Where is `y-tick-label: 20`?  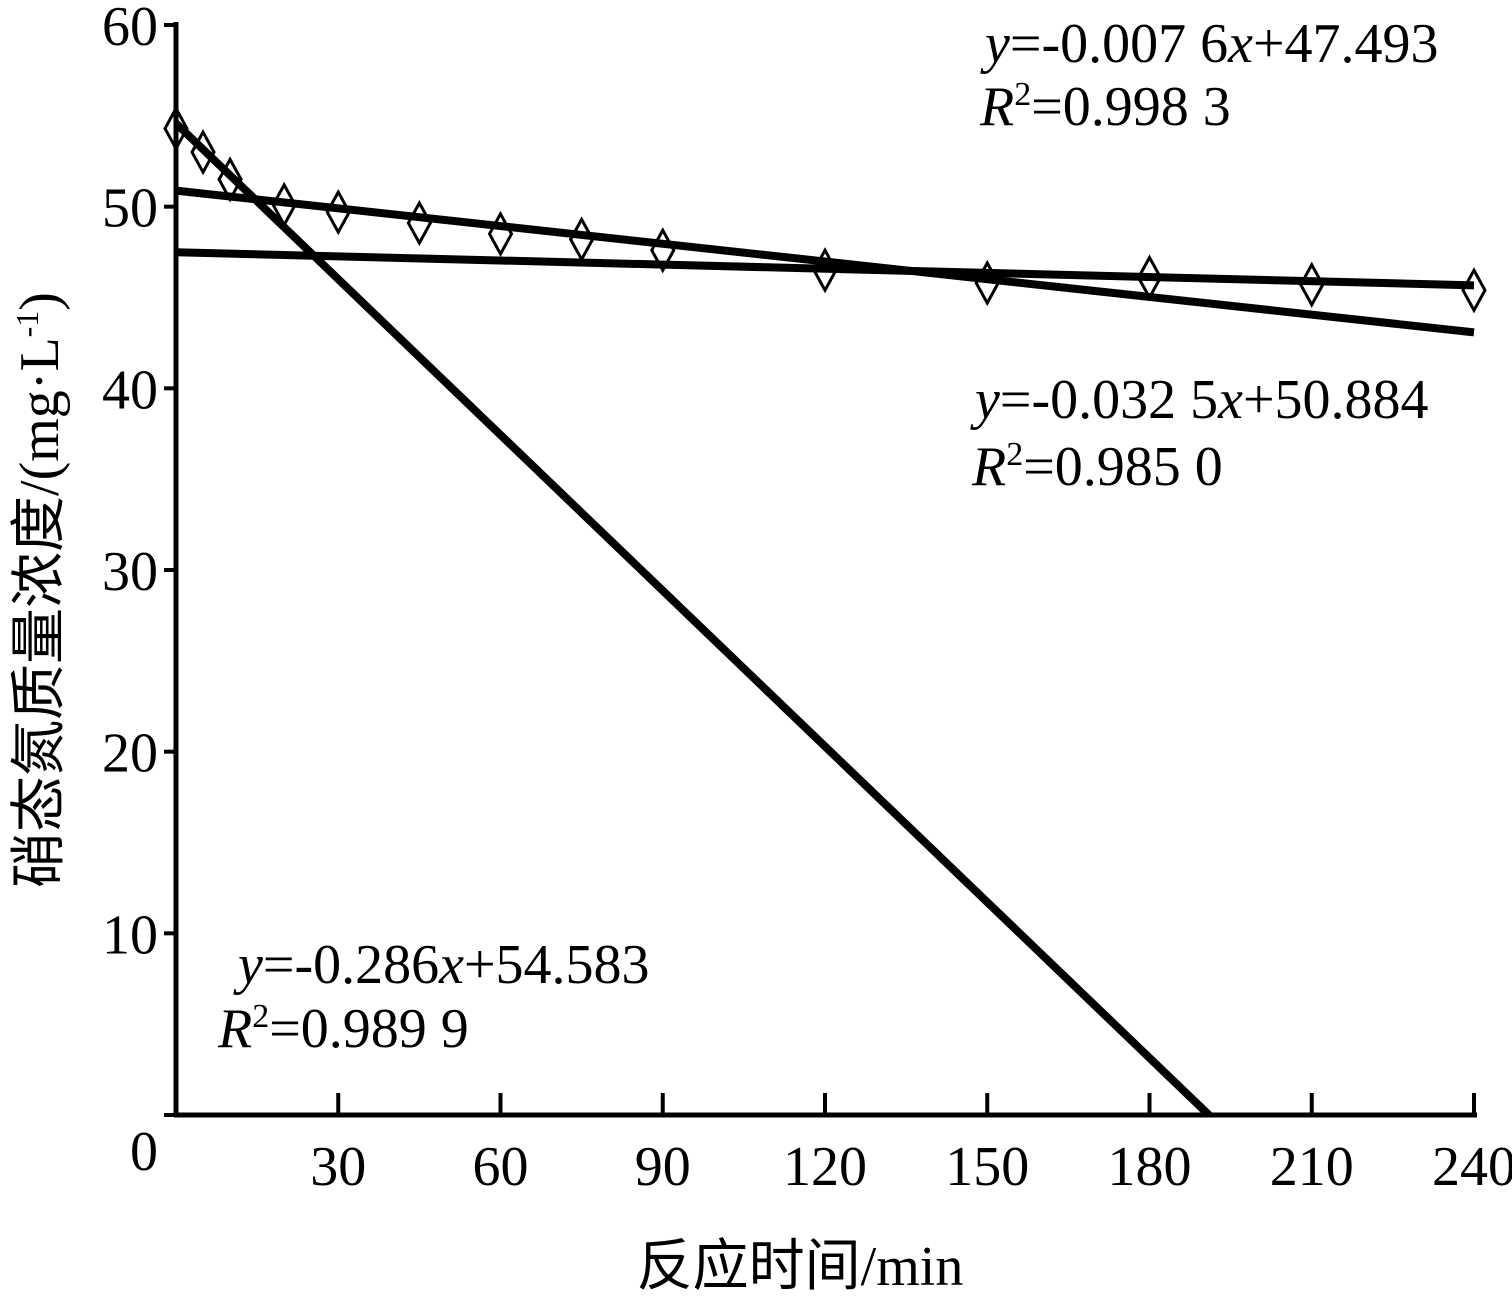 y-tick-label: 20 is located at coordinates (130, 754).